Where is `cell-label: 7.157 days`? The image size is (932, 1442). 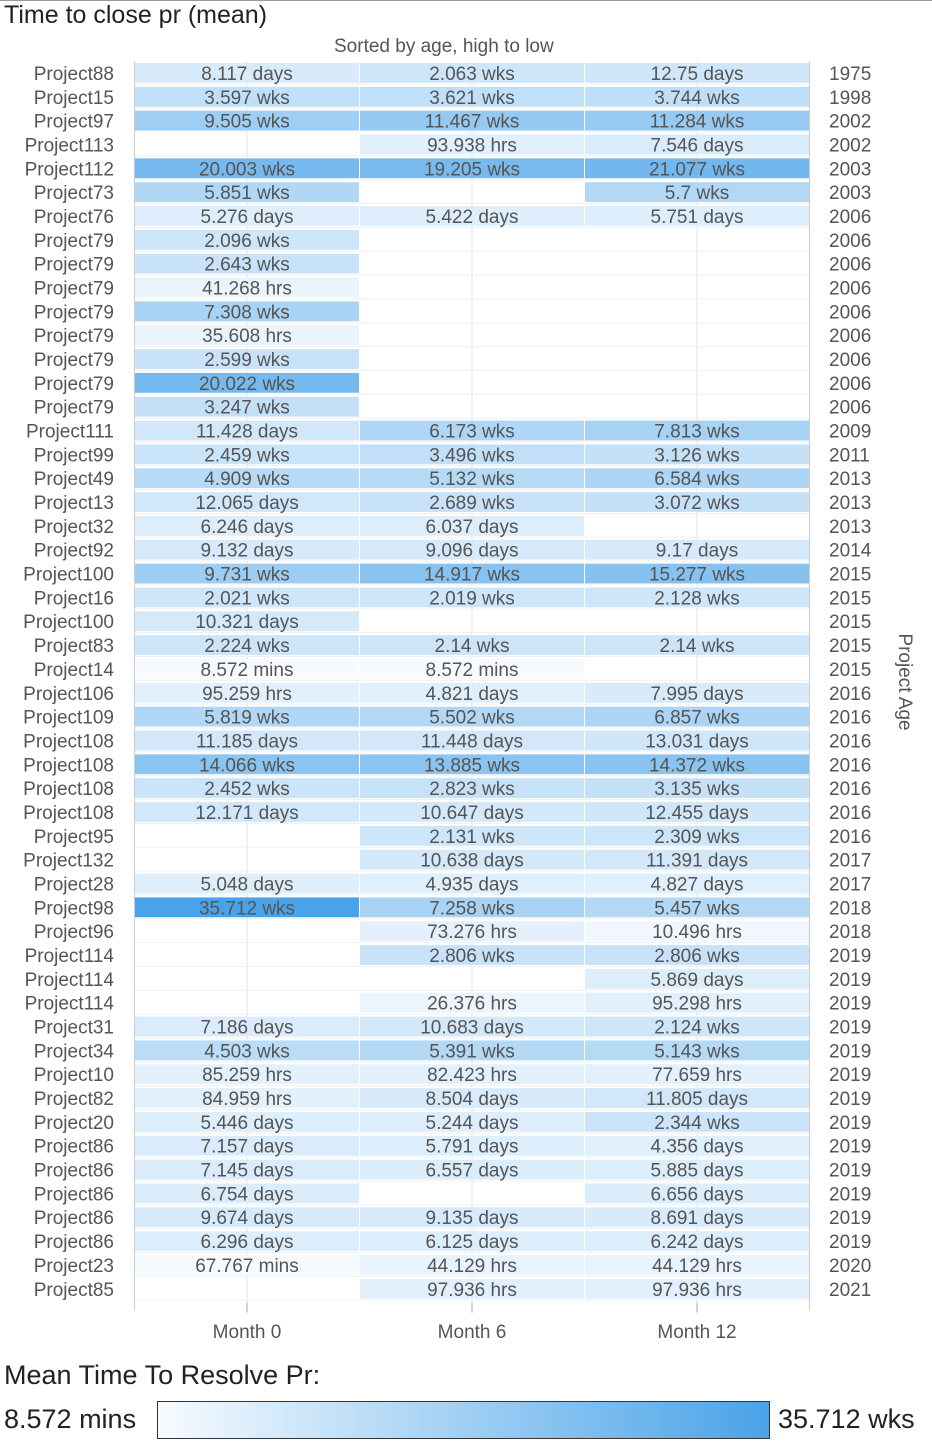
cell-label: 7.157 days is located at coordinates (247, 1147).